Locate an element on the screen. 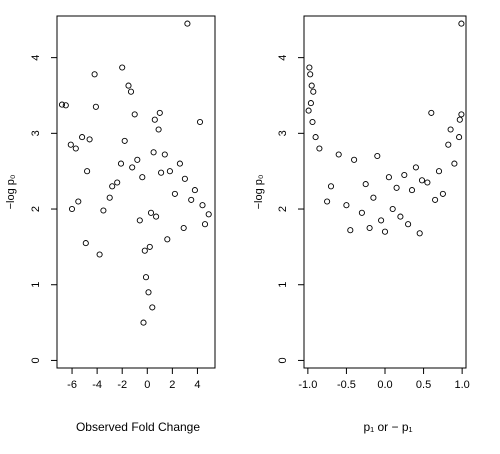  y-tick-label: 2 is located at coordinates (283, 209).